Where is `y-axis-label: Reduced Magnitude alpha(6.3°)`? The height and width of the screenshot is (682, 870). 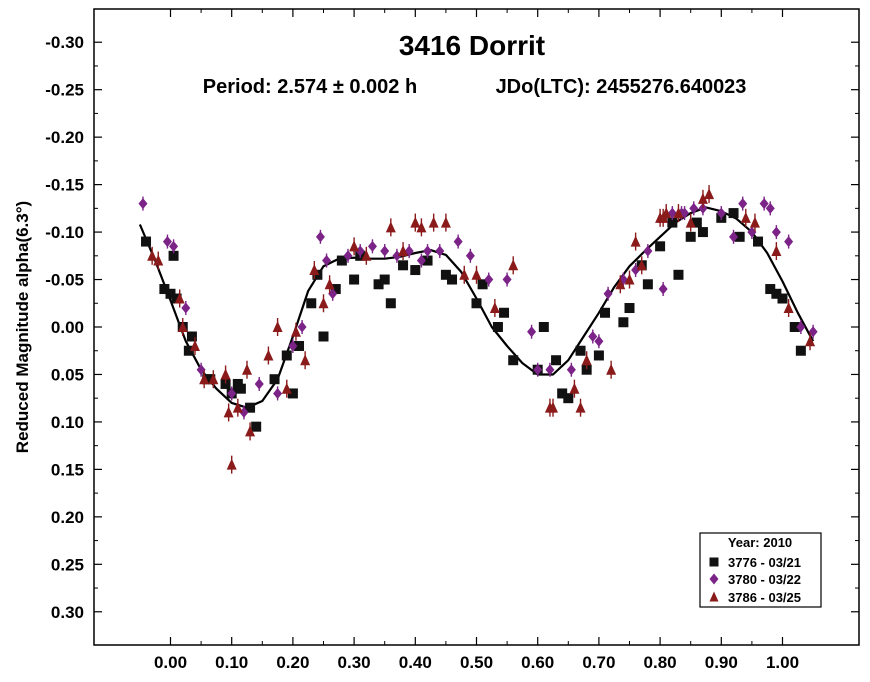
y-axis-label: Reduced Magnitude alpha(6.3°) is located at coordinates (22, 327).